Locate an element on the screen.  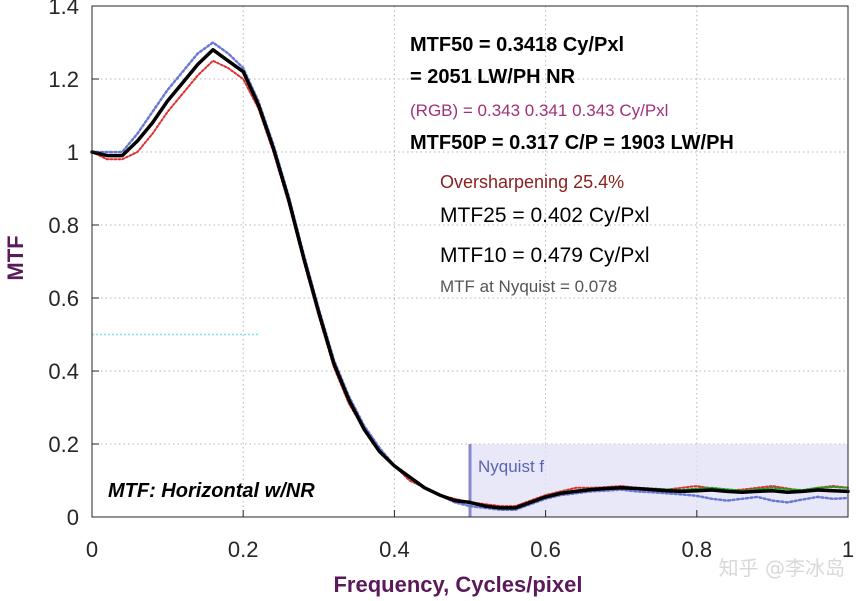
oversharpening-annotation: Oversharpening 25.4% is located at coordinates (532, 182).